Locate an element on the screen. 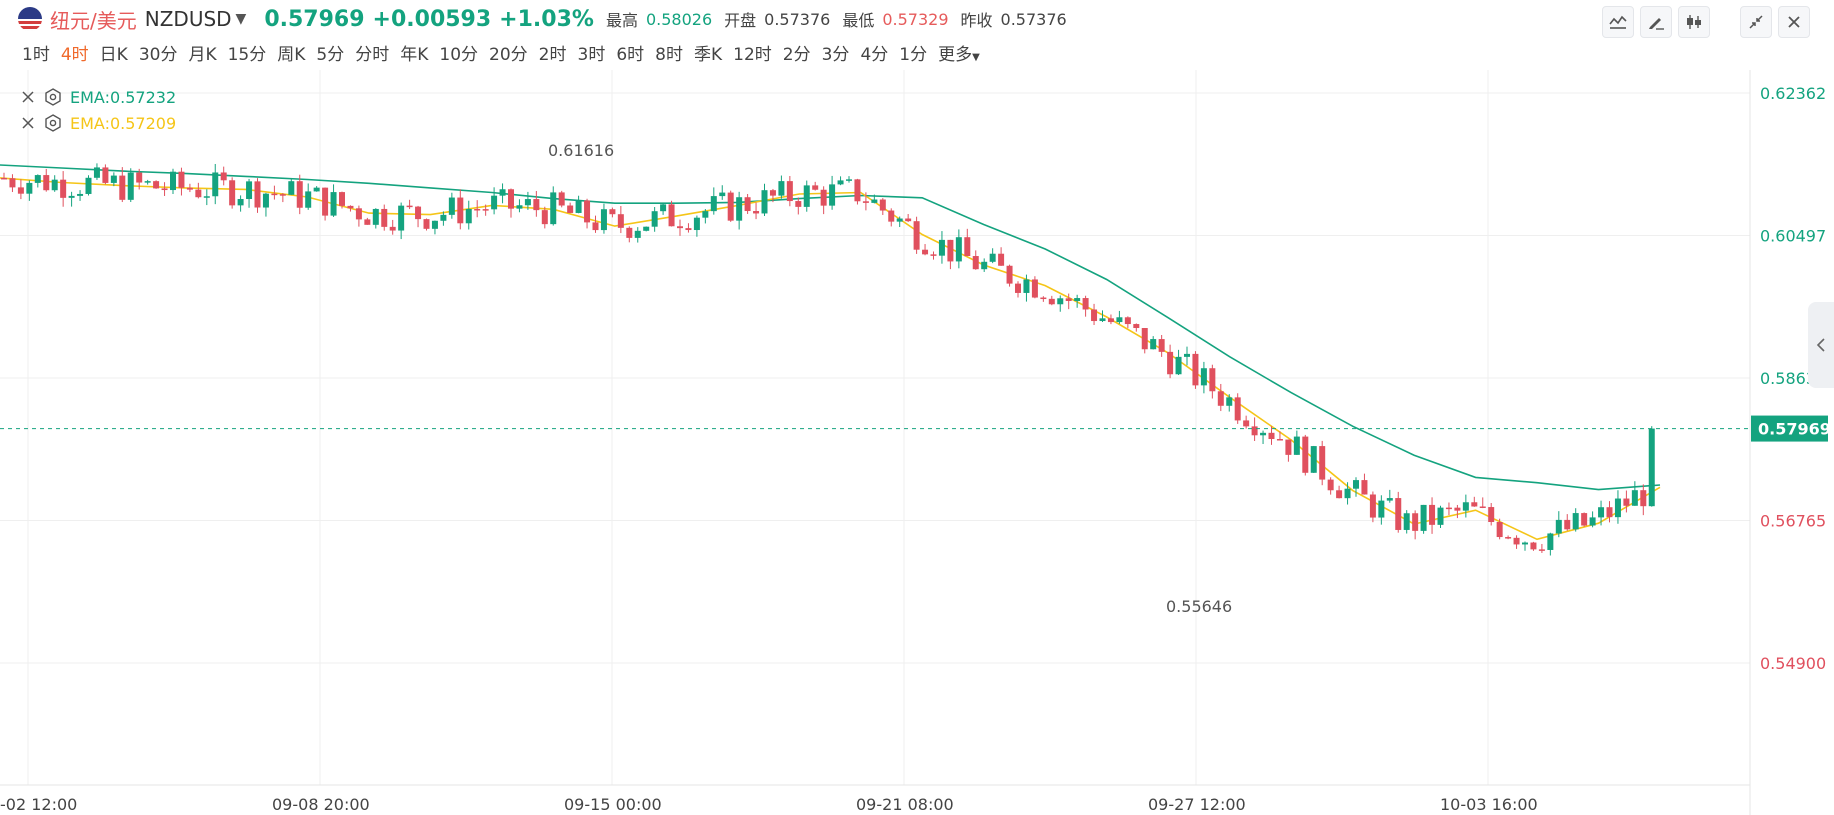 The width and height of the screenshot is (1834, 815). tab-period-1: 4时 is located at coordinates (74, 55).